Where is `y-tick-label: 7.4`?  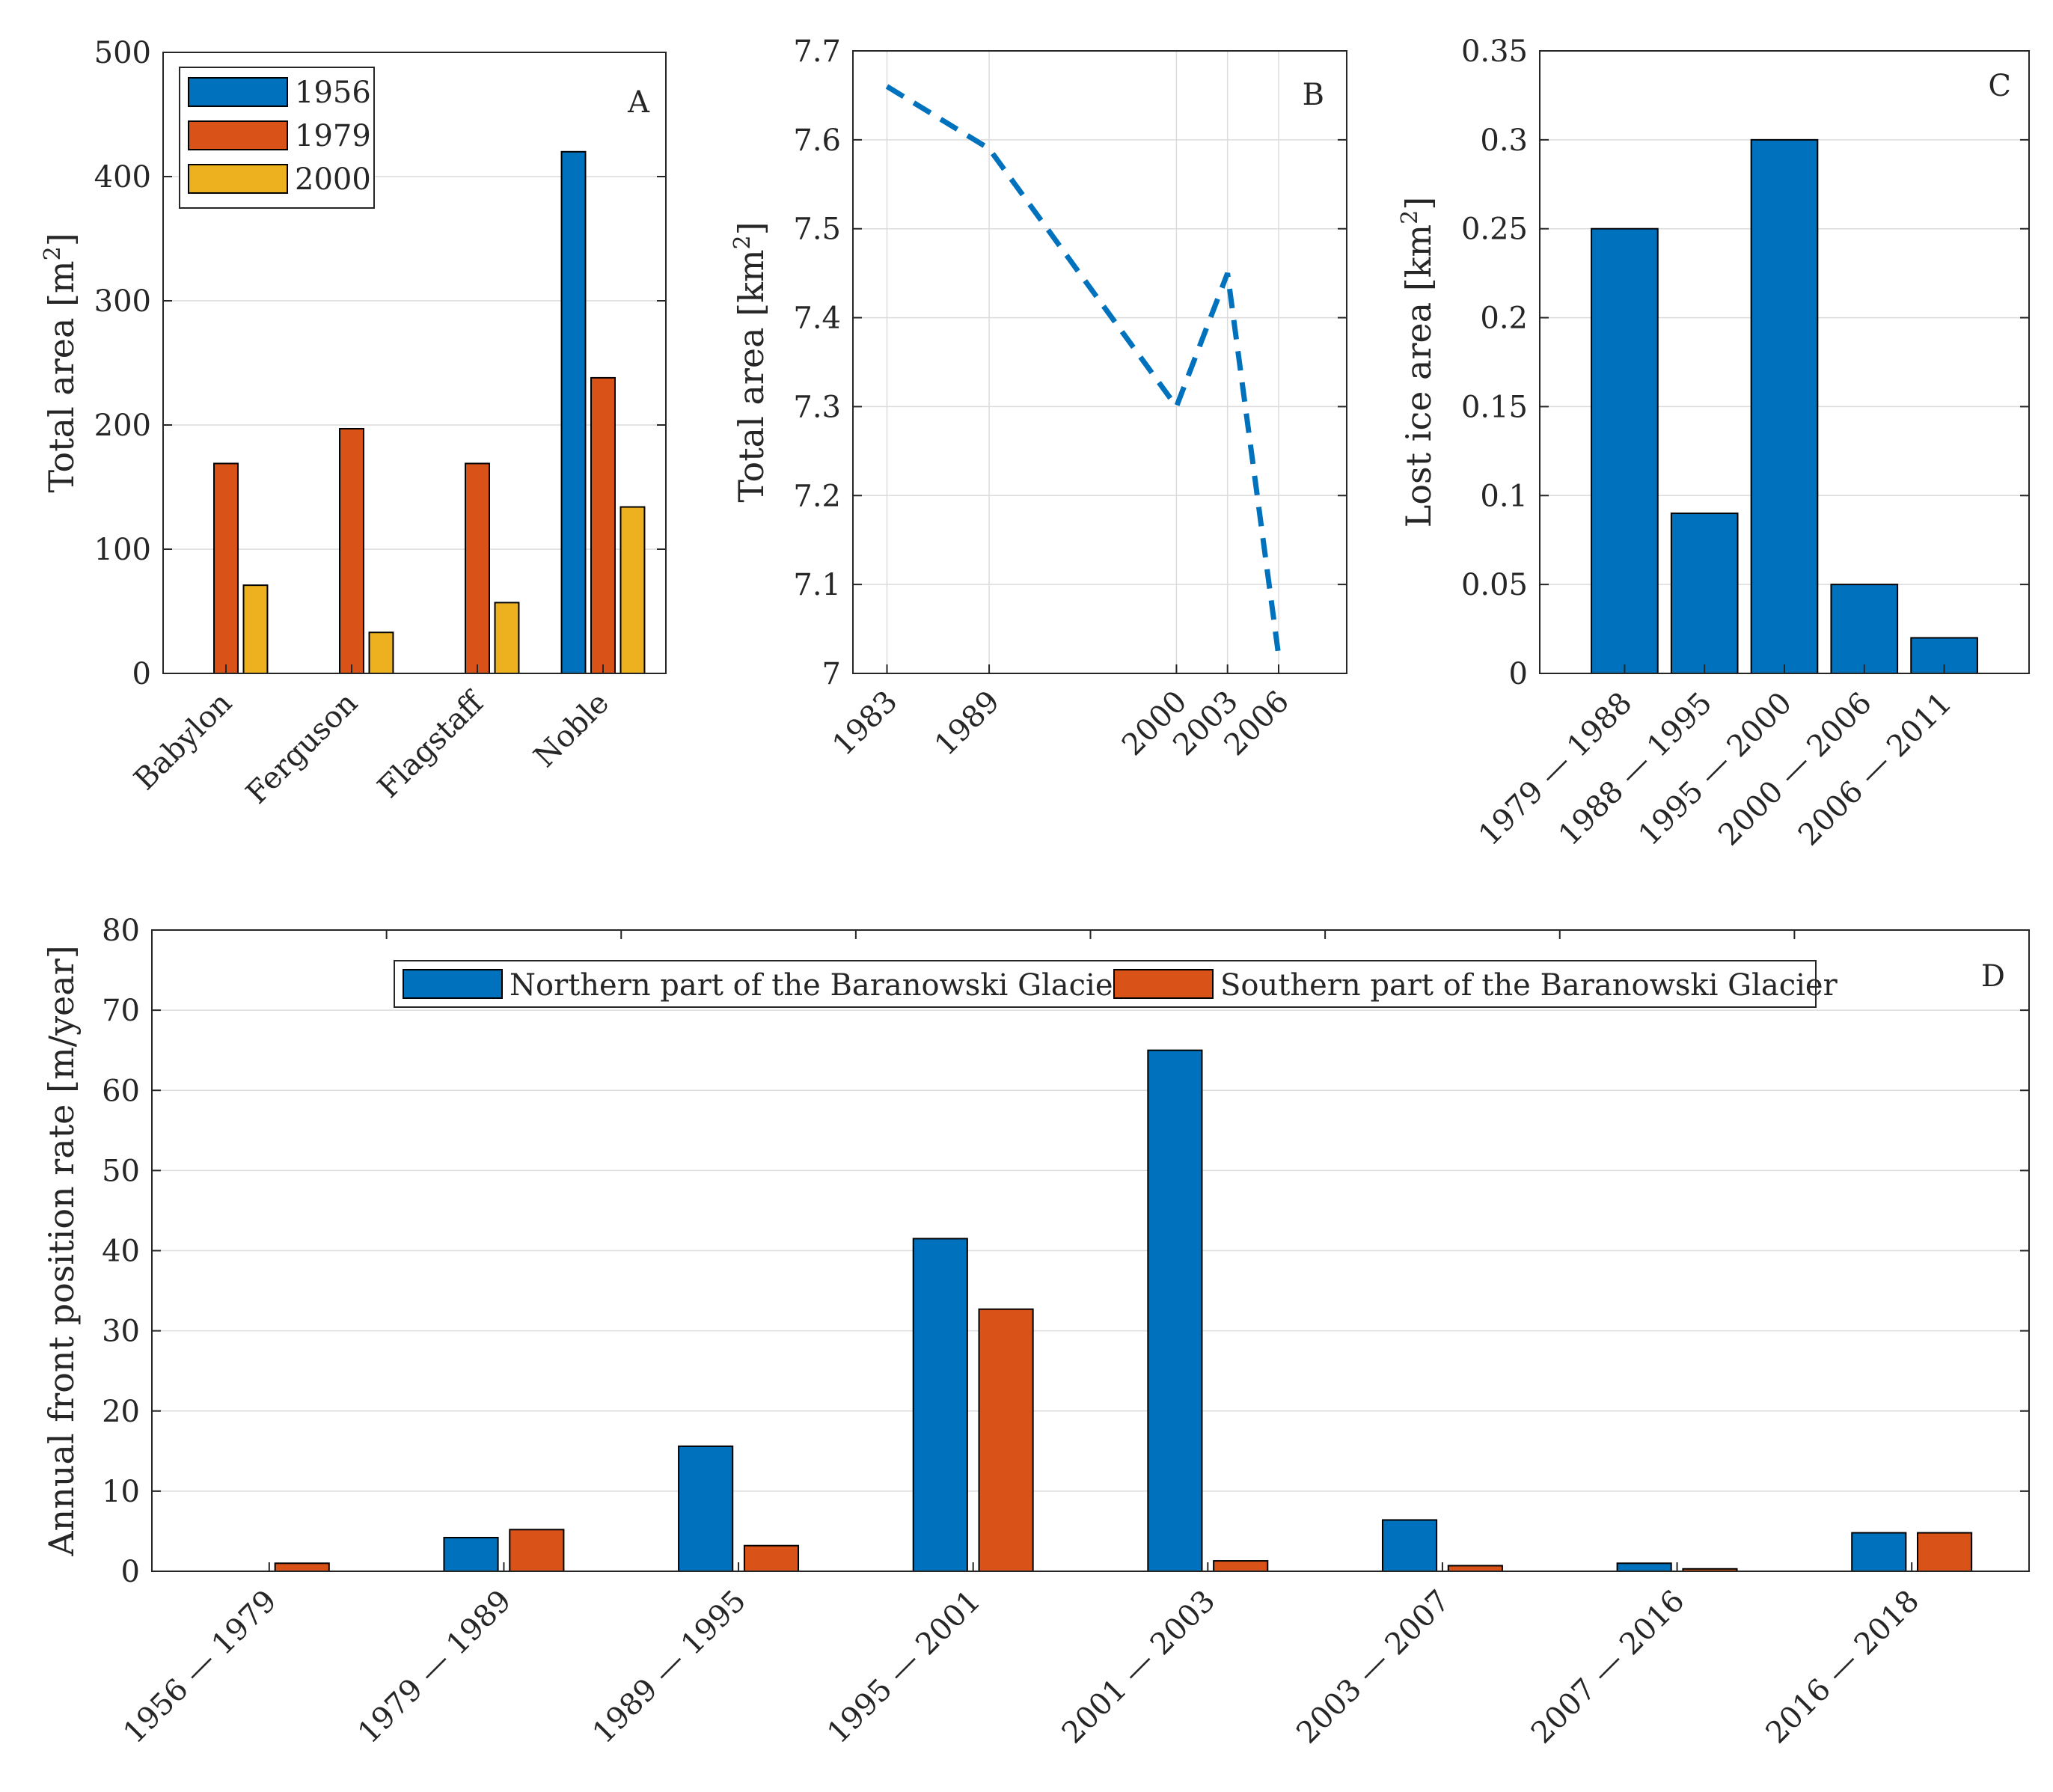
y-tick-label: 7.4 is located at coordinates (817, 319).